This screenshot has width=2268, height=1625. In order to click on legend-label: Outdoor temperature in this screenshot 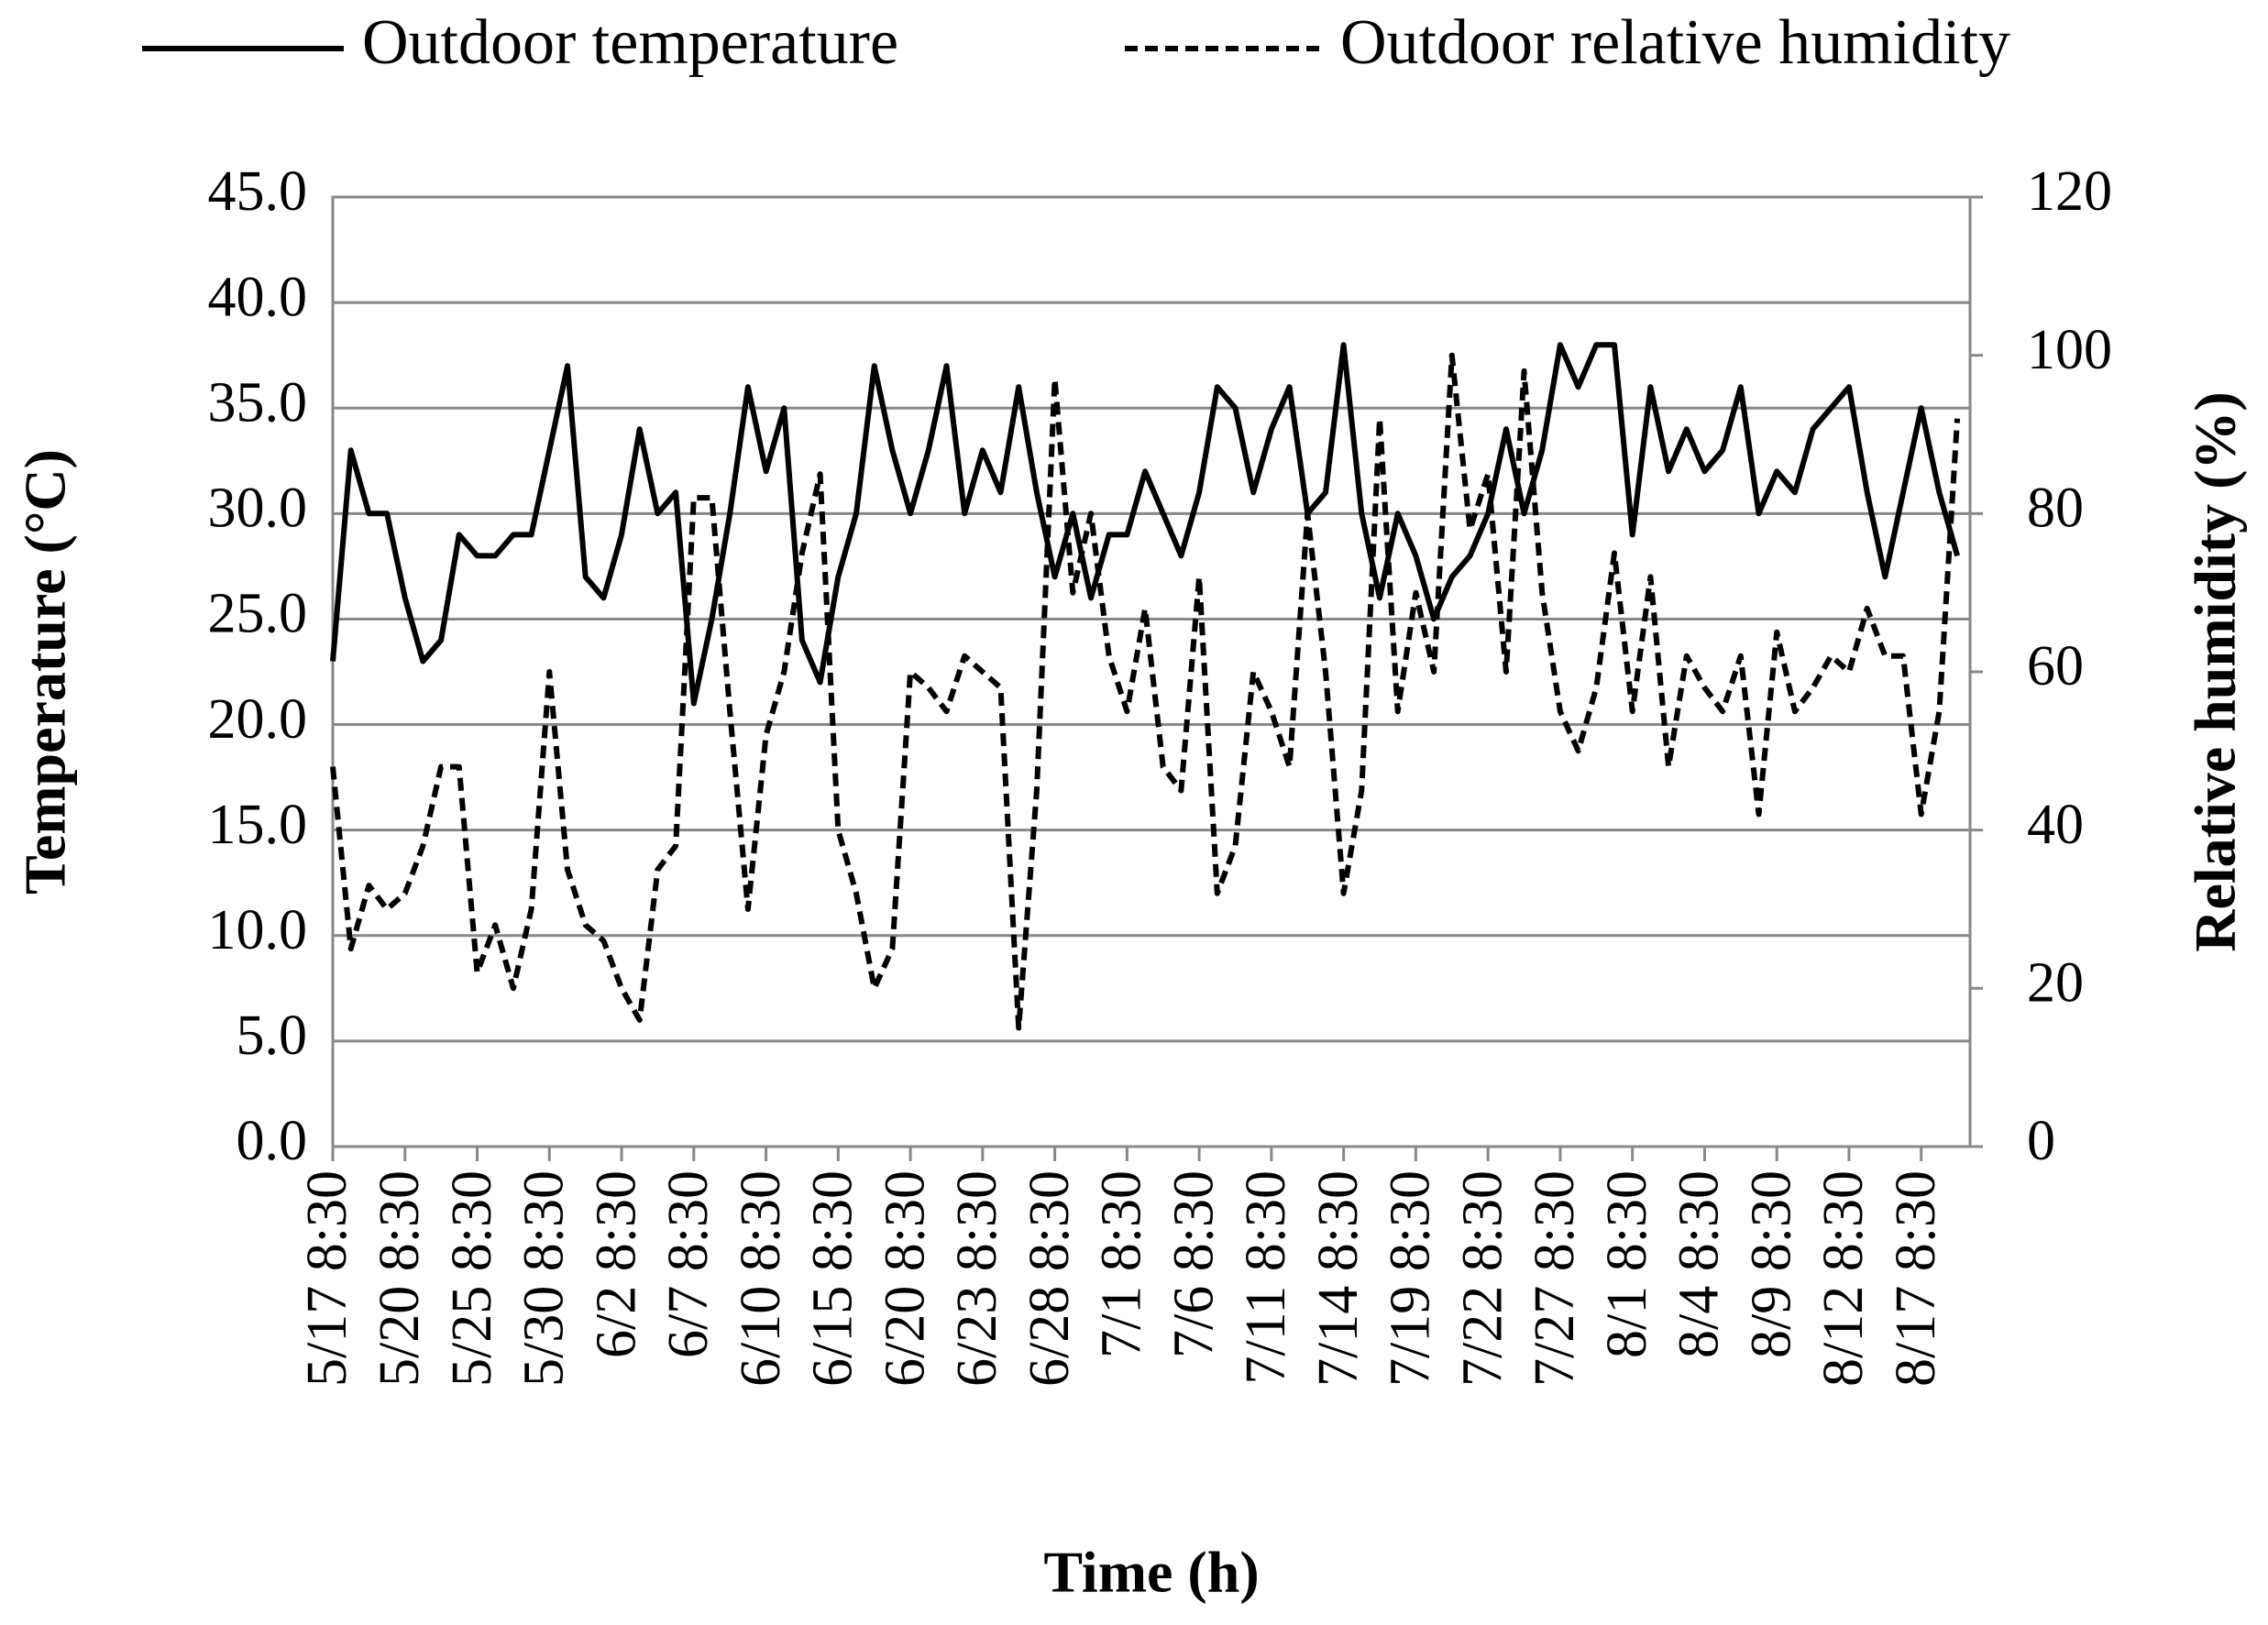, I will do `click(630, 42)`.